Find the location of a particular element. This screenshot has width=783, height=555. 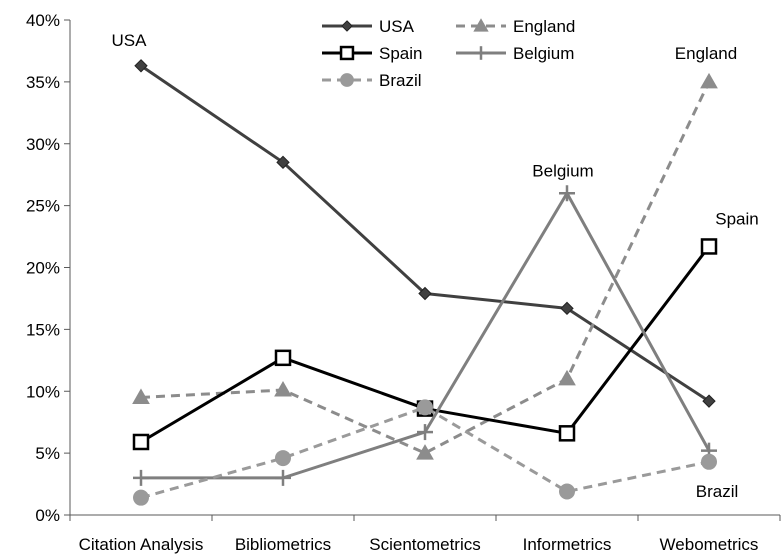

x-tick-label: Scientometrics is located at coordinates (424, 544).